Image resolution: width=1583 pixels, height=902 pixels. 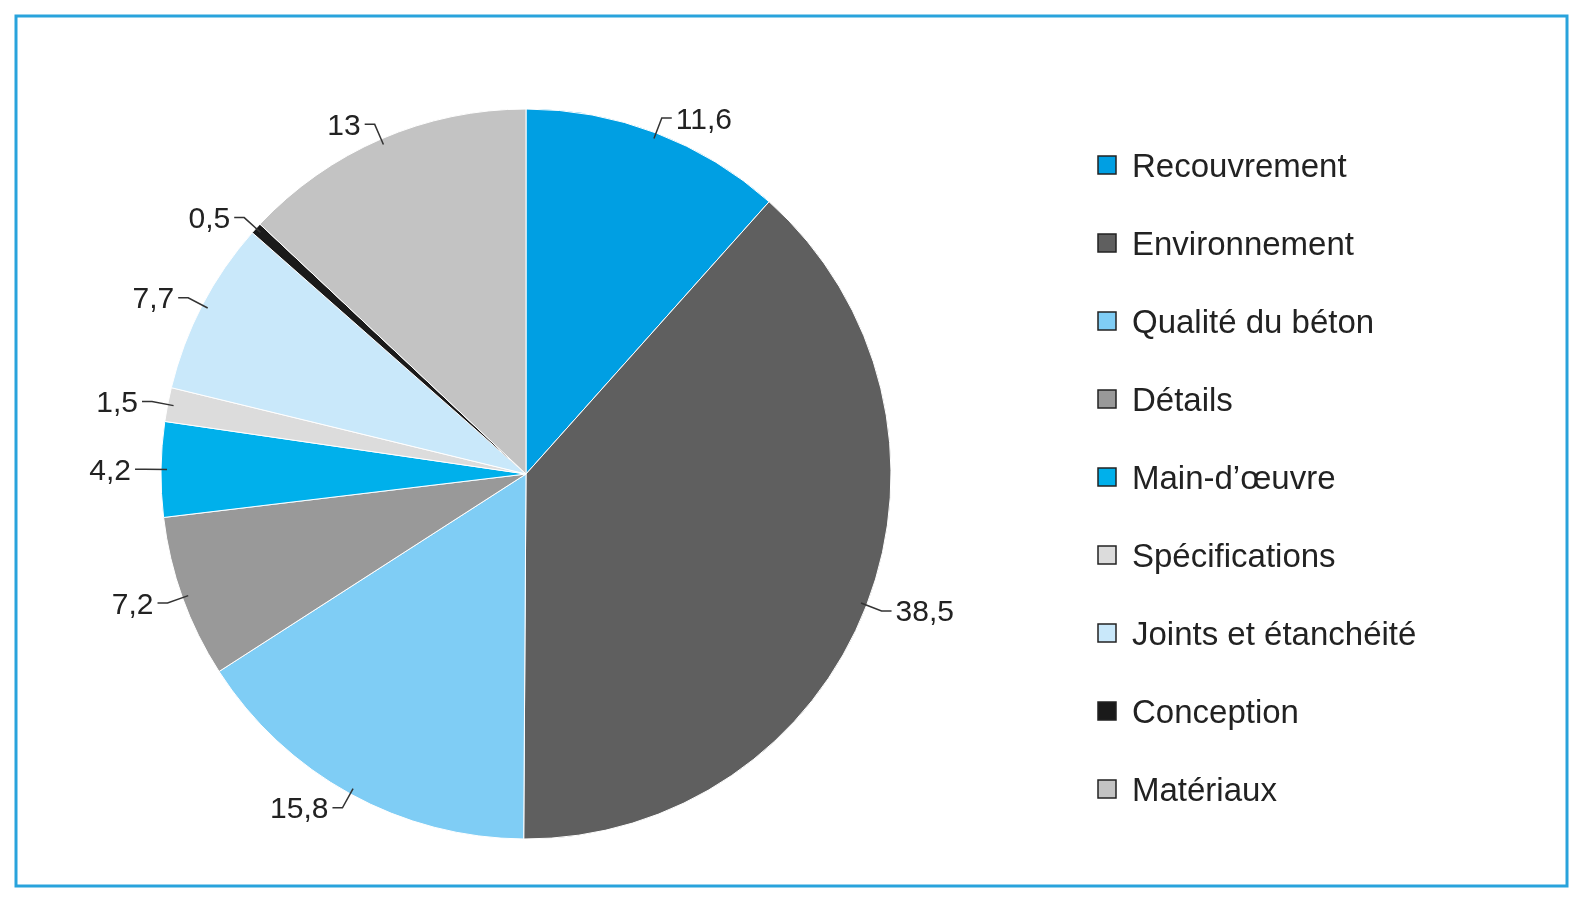 What do you see at coordinates (1243, 243) in the screenshot?
I see `legend-label: Environnement` at bounding box center [1243, 243].